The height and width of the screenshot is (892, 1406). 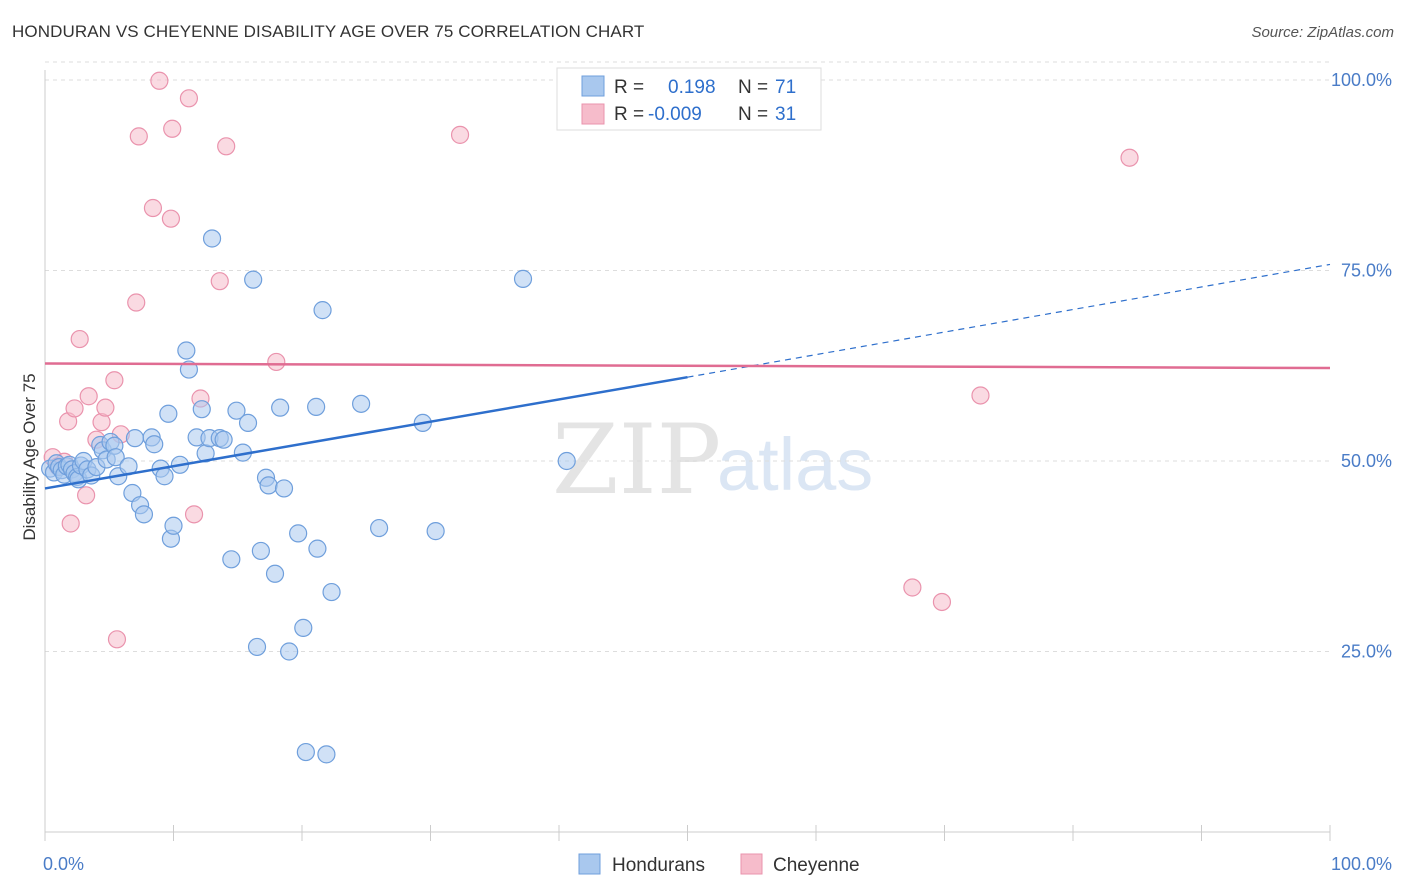 What do you see at coordinates (629, 114) in the screenshot?
I see `legend-r-label-2: R =` at bounding box center [629, 114].